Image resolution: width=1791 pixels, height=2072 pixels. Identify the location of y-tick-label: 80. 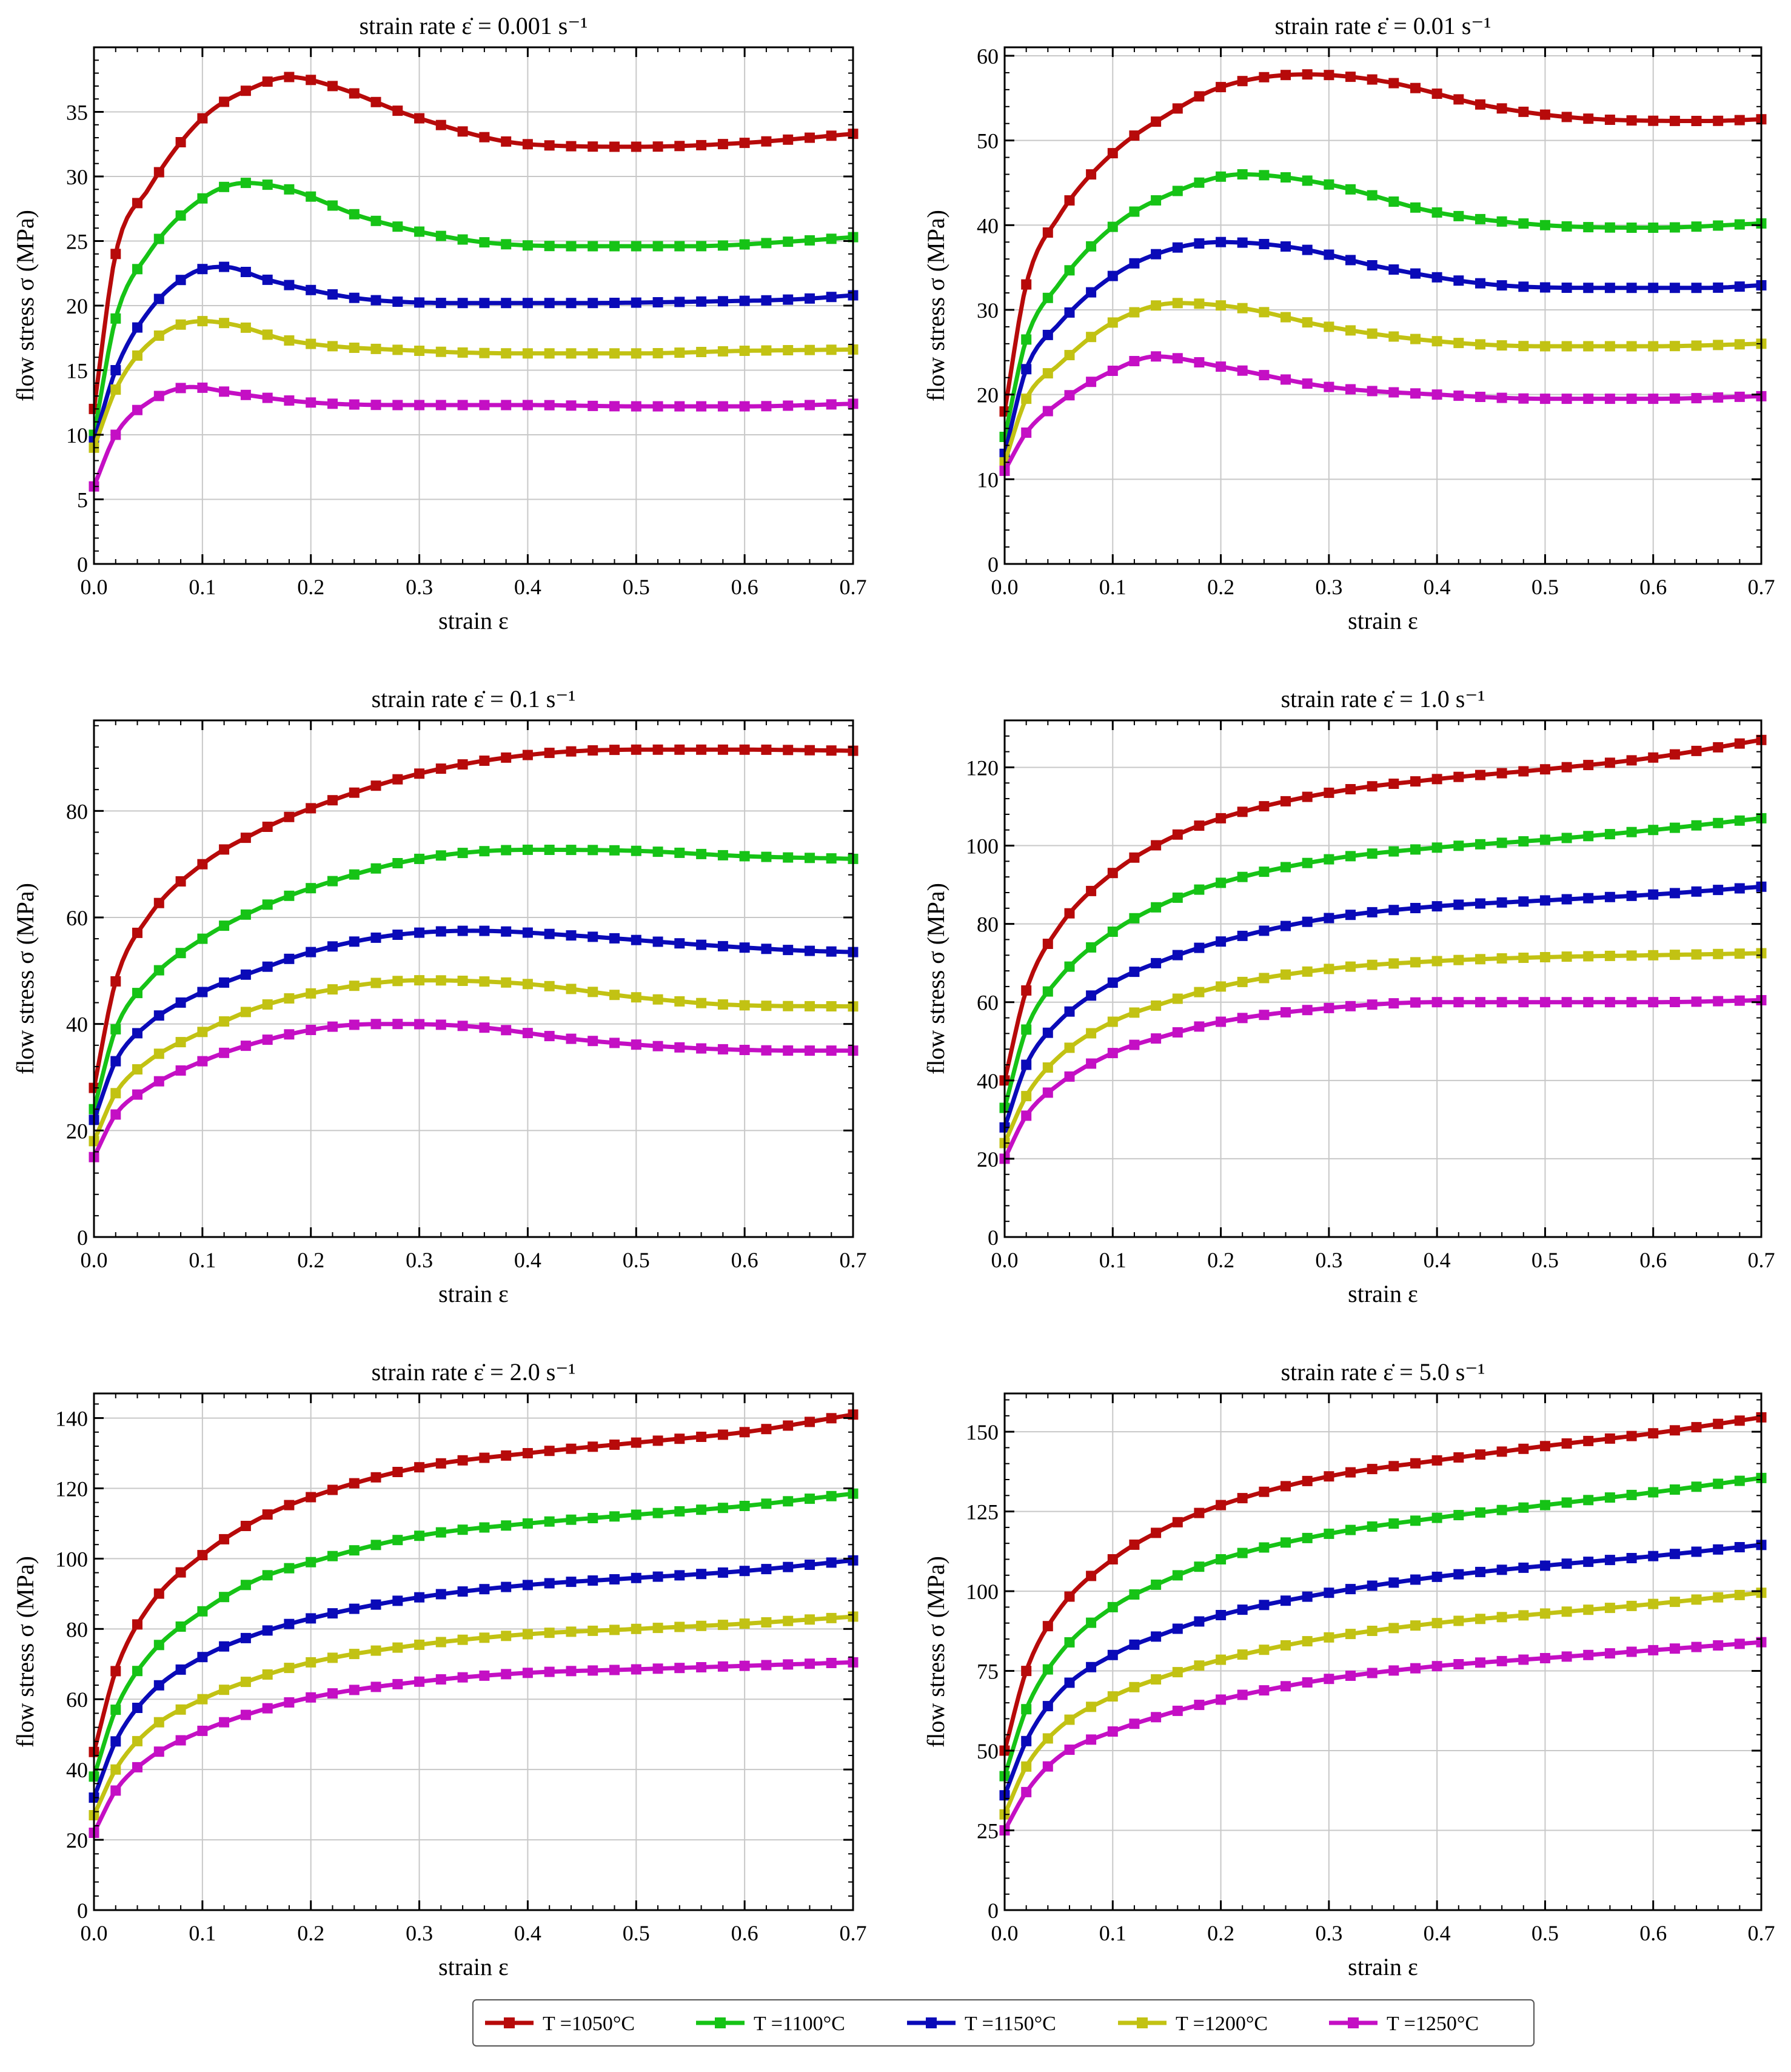
(77, 1629).